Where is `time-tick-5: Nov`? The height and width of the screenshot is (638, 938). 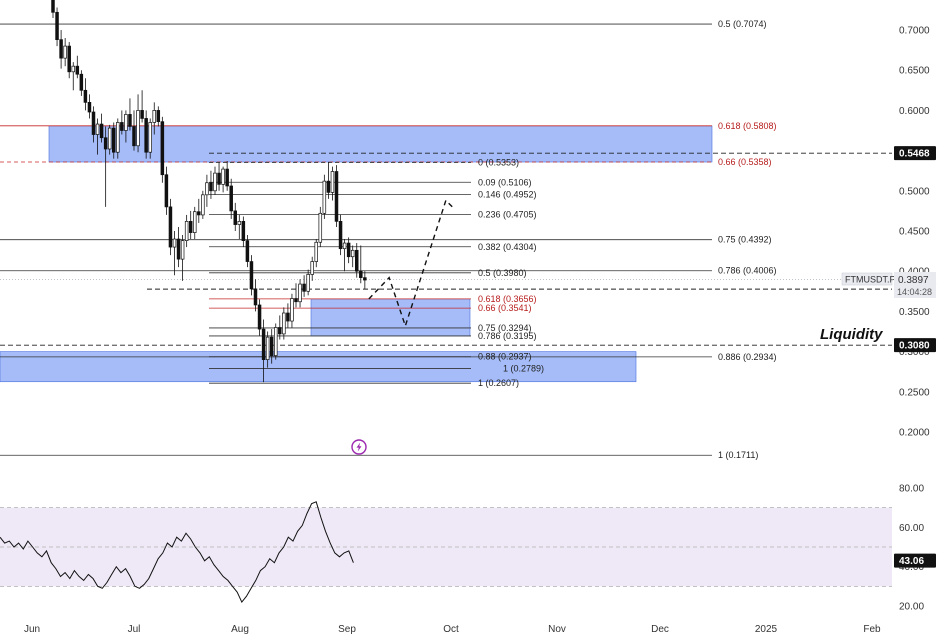
time-tick-5: Nov is located at coordinates (557, 629).